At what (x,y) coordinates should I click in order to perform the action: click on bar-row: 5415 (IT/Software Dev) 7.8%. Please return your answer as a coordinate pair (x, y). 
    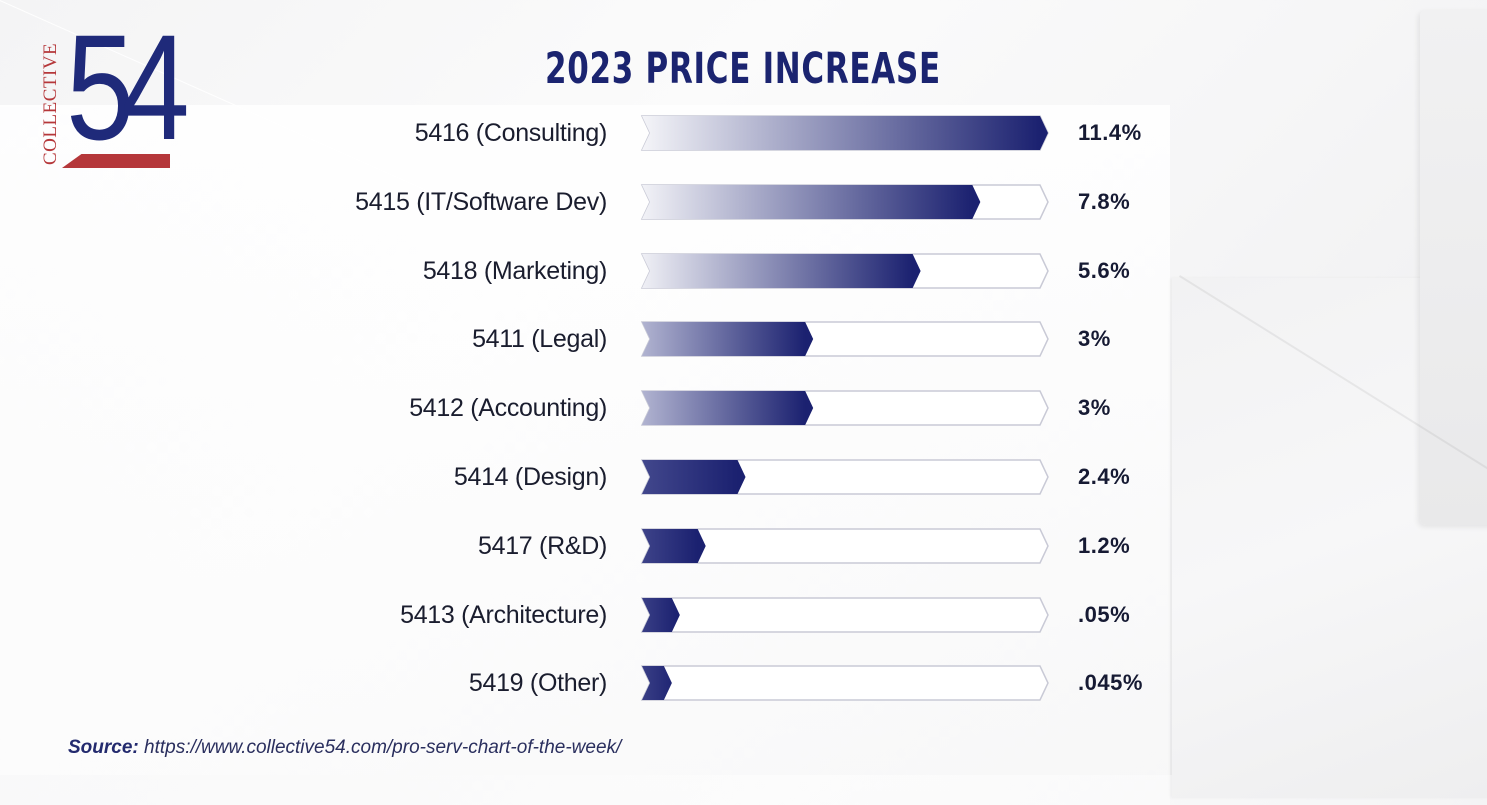
    Looking at the image, I should click on (743, 202).